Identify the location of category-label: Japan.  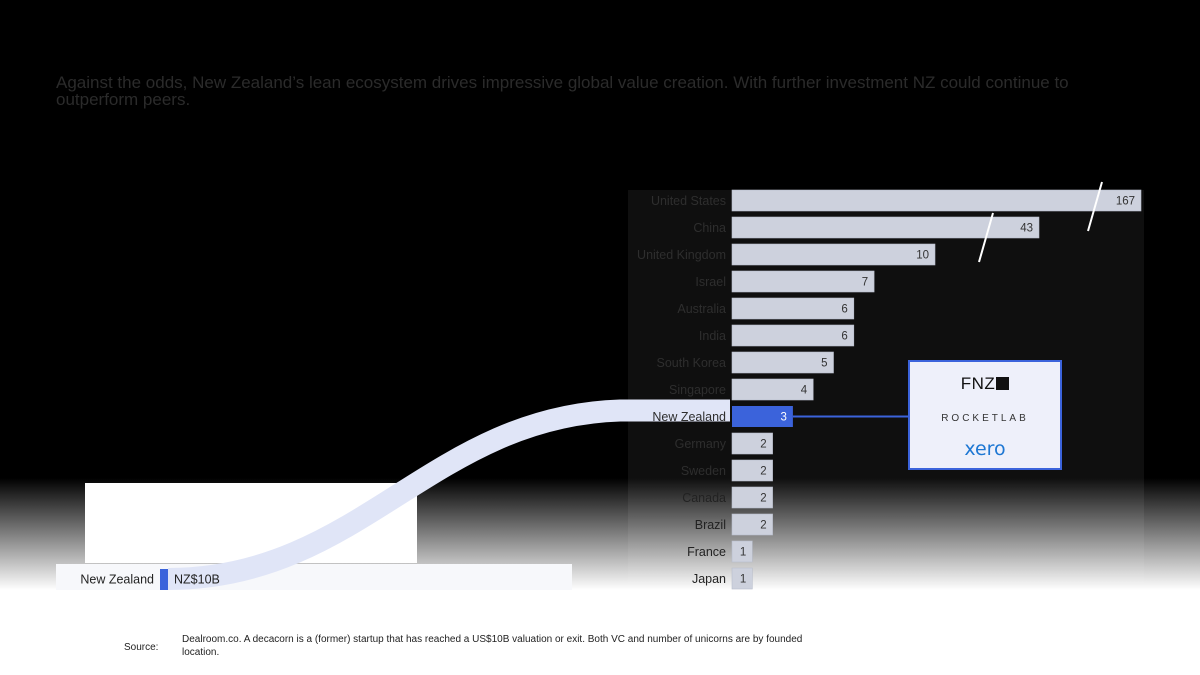
(709, 579).